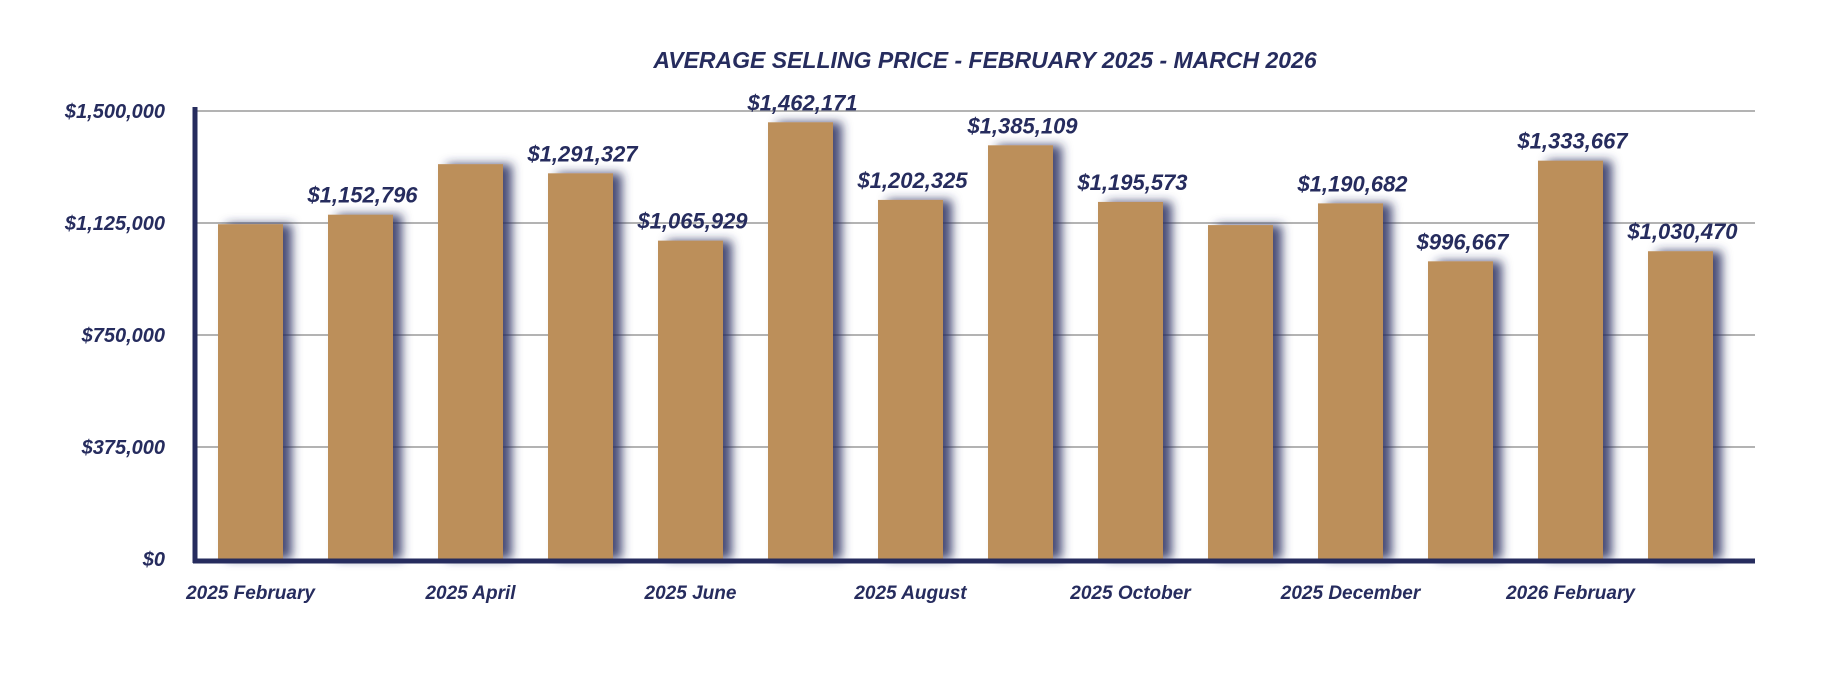  Describe the element at coordinates (1240, 392) in the screenshot. I see `bar-2025-november` at that location.